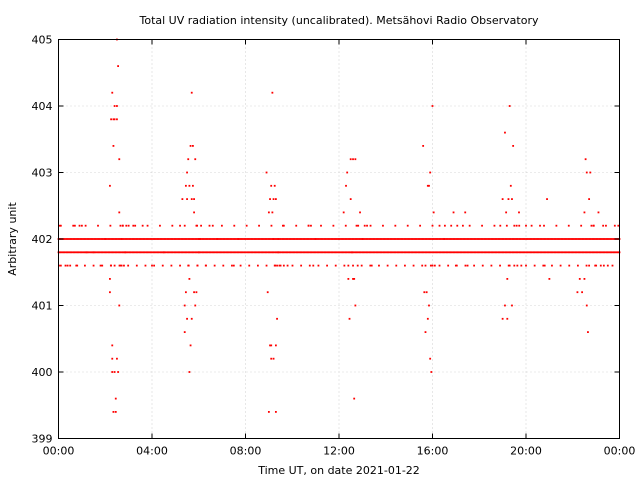 This screenshot has width=640, height=480. I want to click on y-tick-label: 400, so click(42, 372).